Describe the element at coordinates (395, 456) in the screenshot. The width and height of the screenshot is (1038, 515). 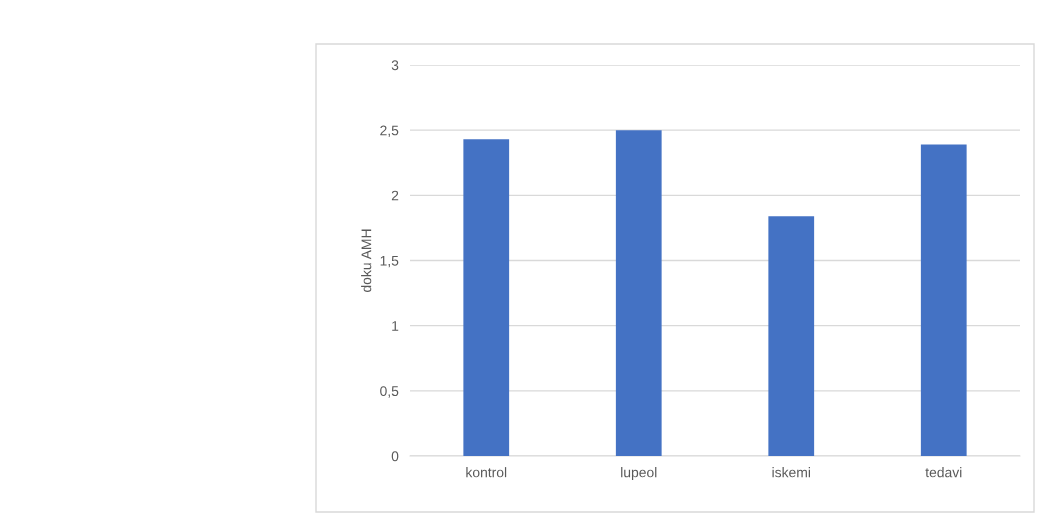
I see `y-tick-label: 0` at that location.